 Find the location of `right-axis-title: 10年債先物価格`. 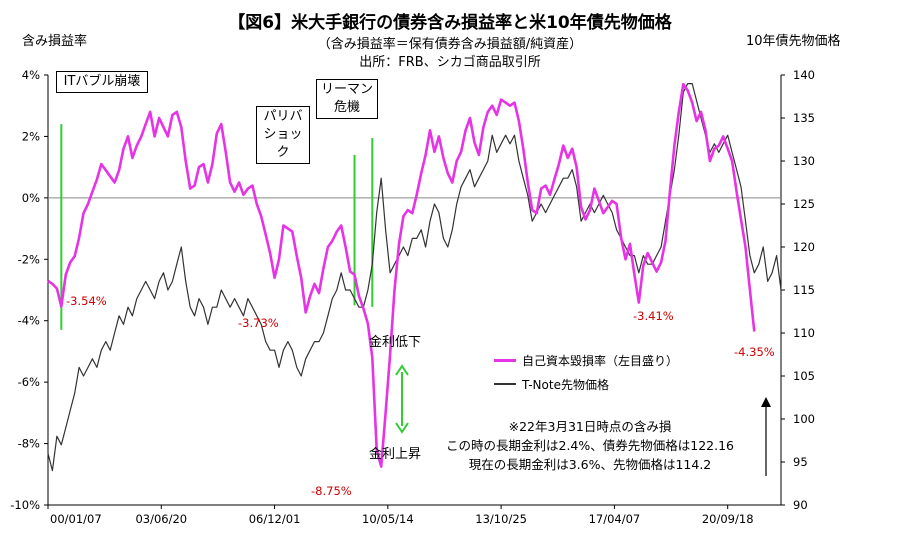

right-axis-title: 10年債先物価格 is located at coordinates (793, 41).